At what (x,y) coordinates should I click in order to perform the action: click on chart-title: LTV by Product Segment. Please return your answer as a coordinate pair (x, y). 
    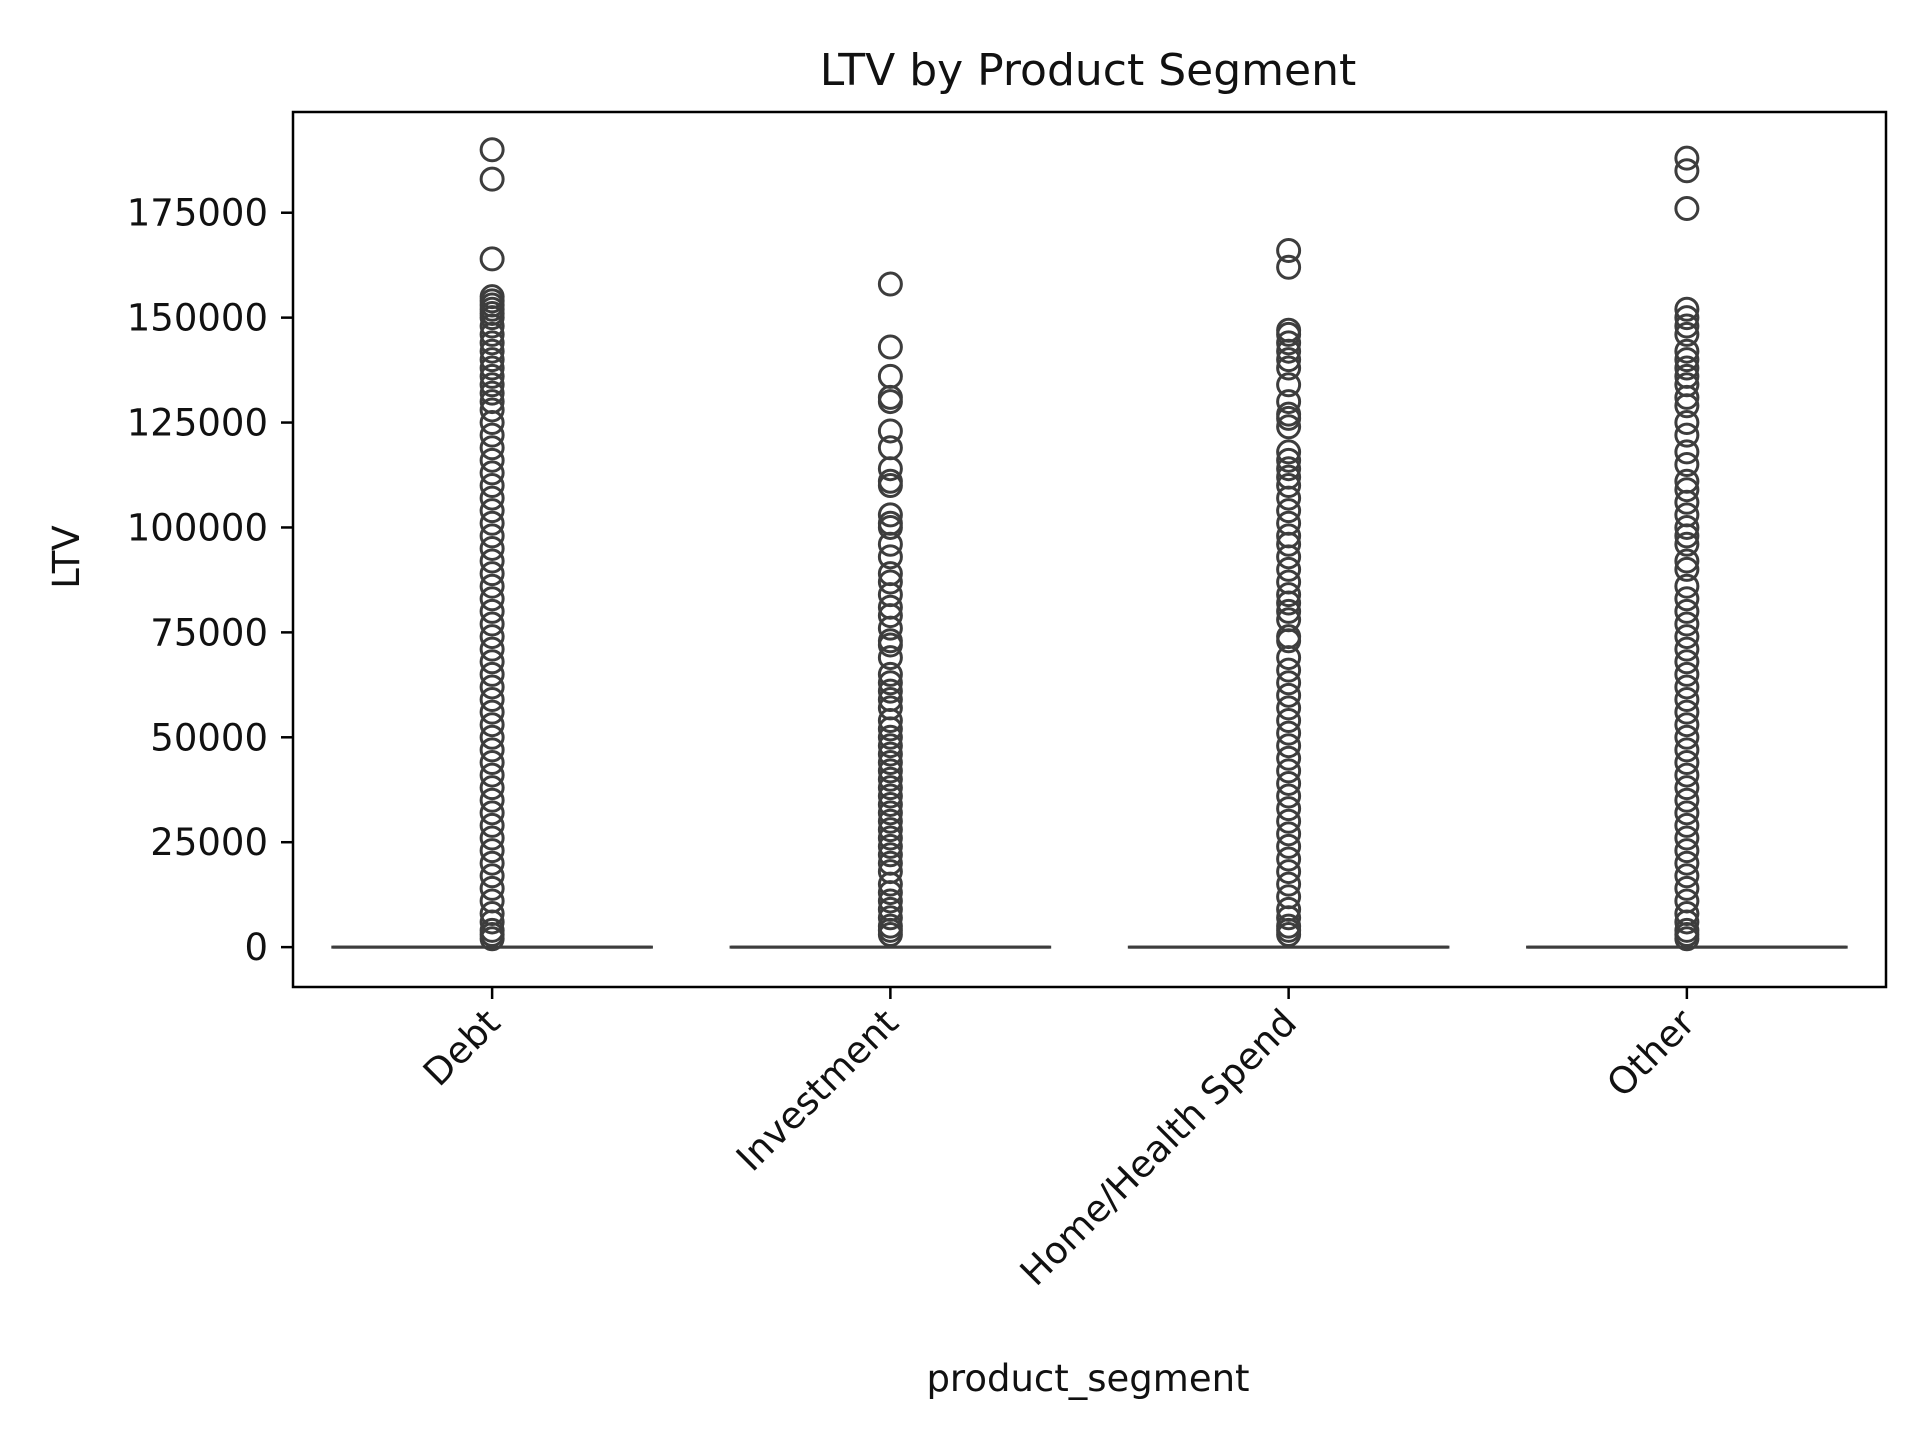
    Looking at the image, I should click on (1088, 70).